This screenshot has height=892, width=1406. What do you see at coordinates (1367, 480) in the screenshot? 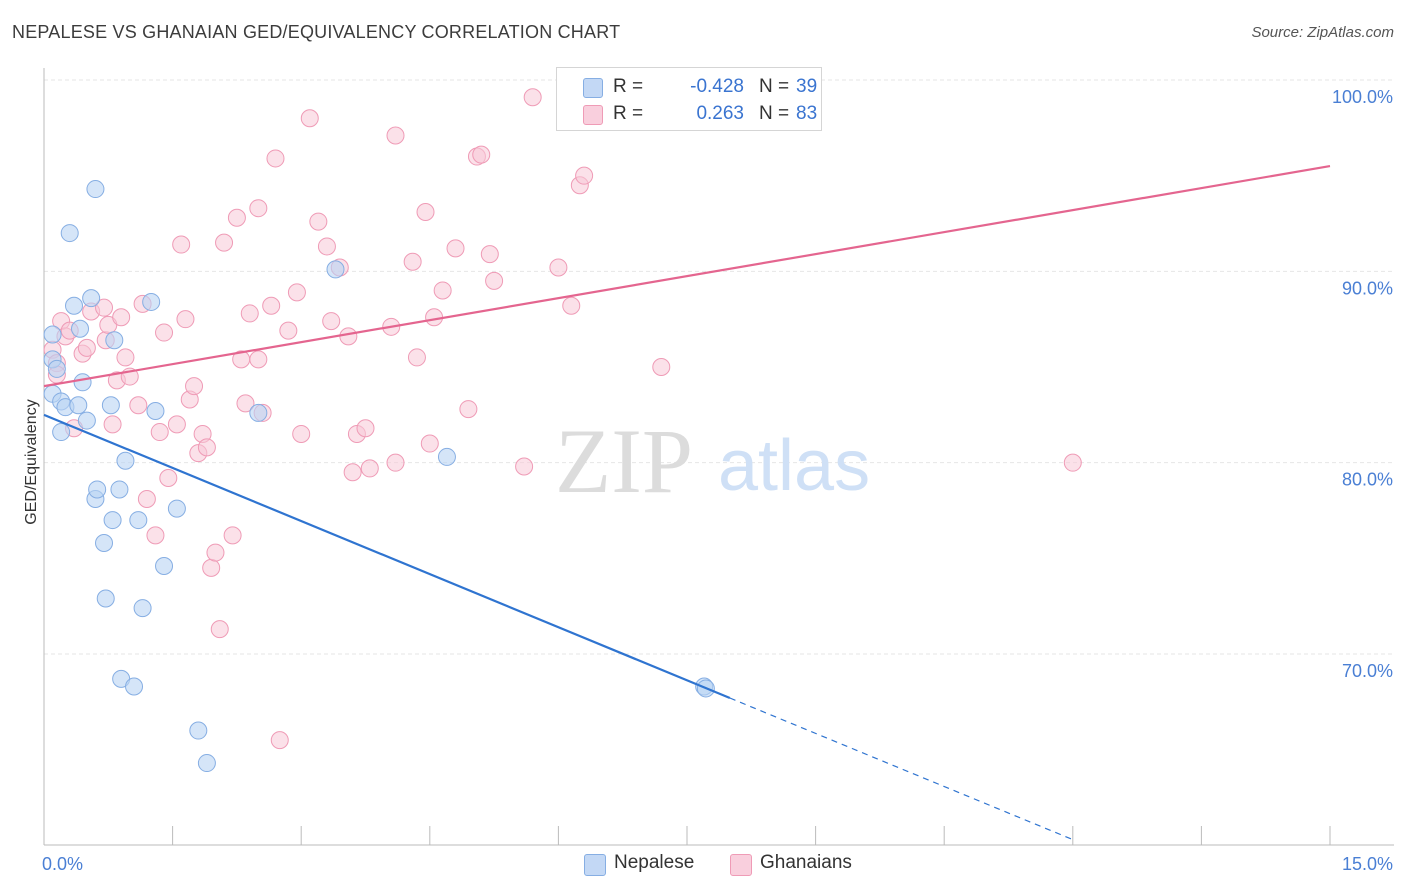
I see `y-tick-label: 80.0%` at bounding box center [1367, 480].